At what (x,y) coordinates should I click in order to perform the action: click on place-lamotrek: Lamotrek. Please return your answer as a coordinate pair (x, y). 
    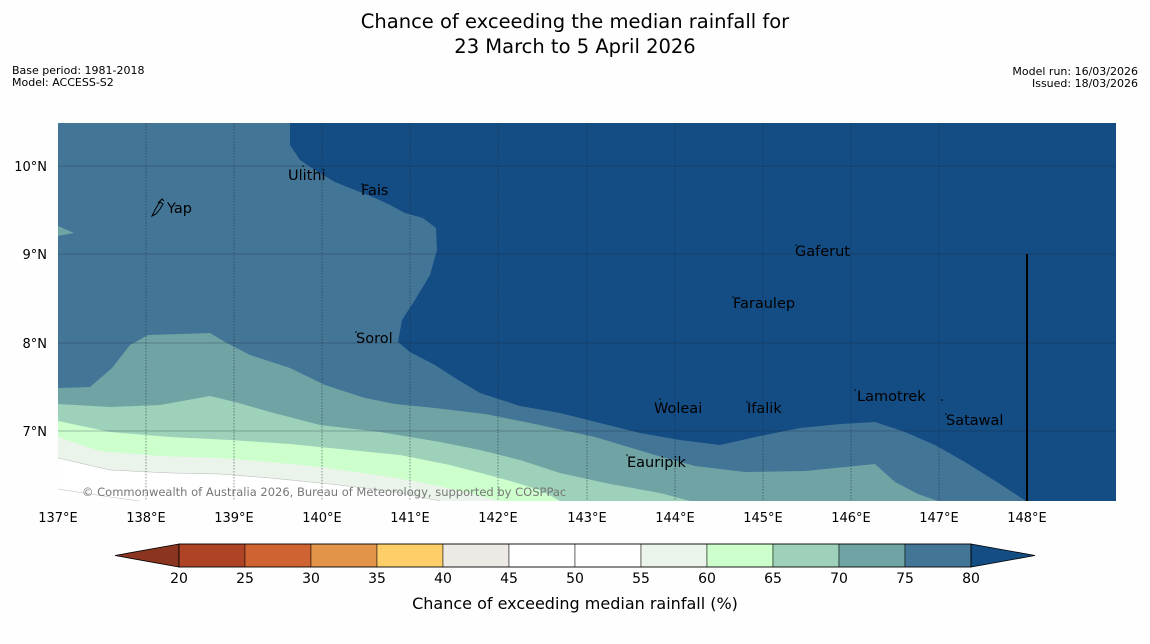
    Looking at the image, I should click on (891, 397).